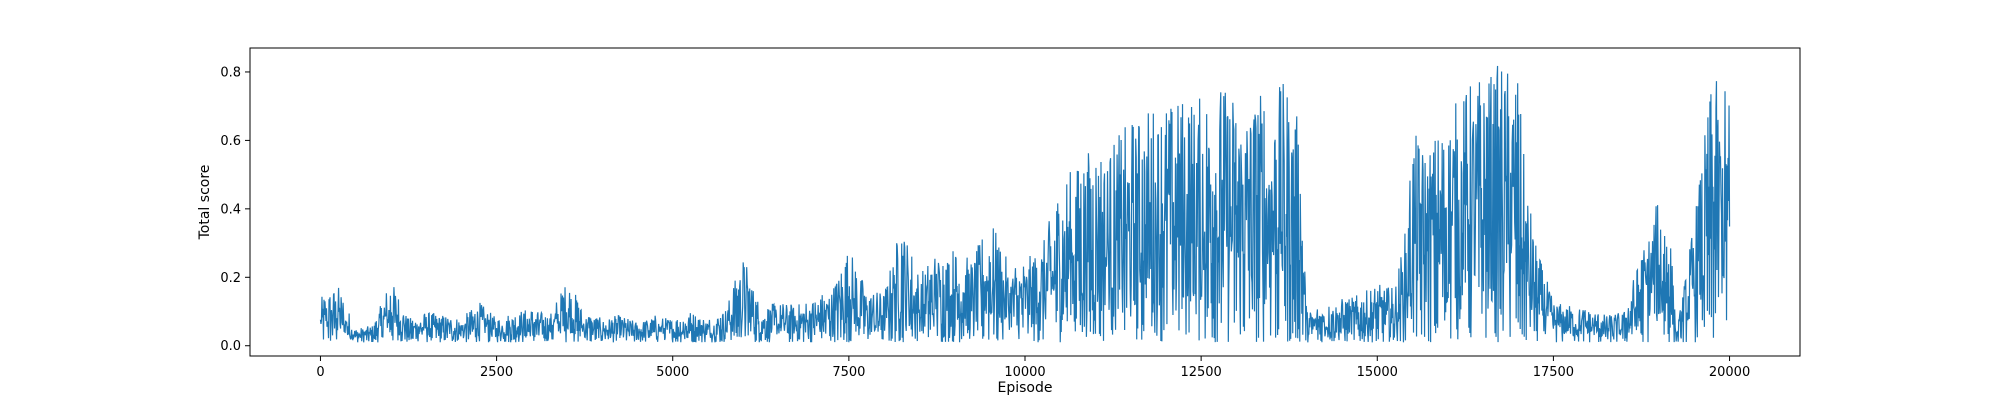 This screenshot has width=2000, height=400. I want to click on x-tick-label: 7500, so click(848, 372).